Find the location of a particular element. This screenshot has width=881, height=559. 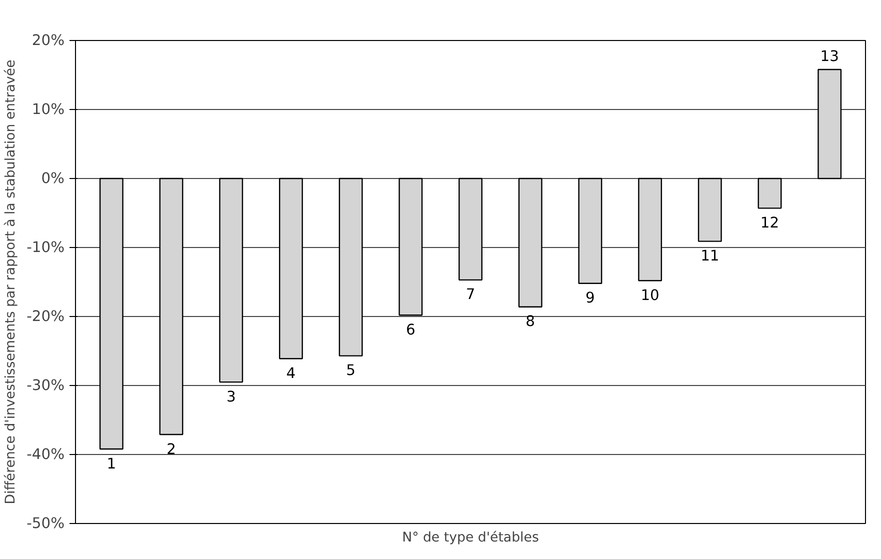

y-tick-label: -30% is located at coordinates (45, 385).